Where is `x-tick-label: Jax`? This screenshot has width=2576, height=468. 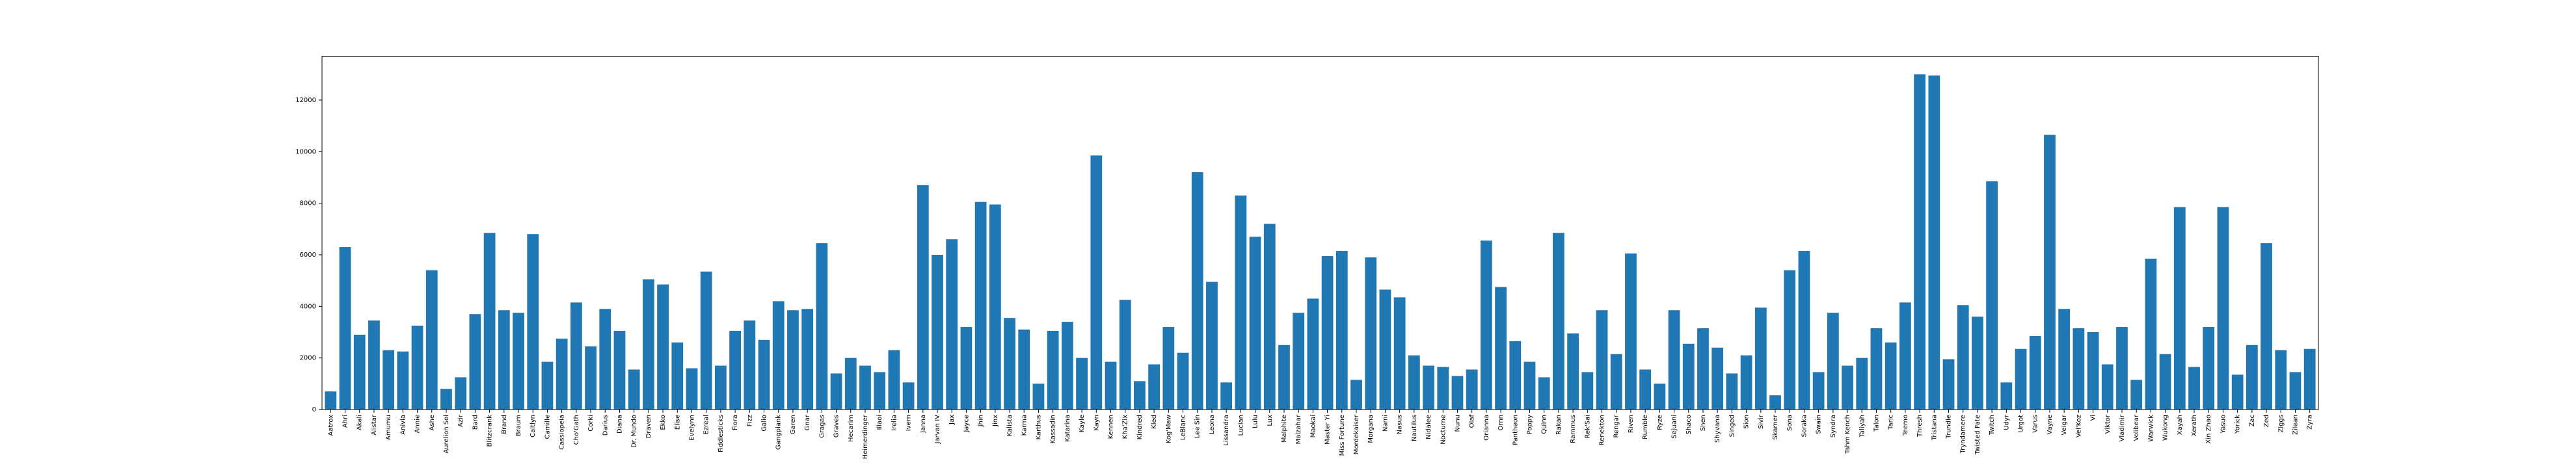
x-tick-label: Jax is located at coordinates (952, 420).